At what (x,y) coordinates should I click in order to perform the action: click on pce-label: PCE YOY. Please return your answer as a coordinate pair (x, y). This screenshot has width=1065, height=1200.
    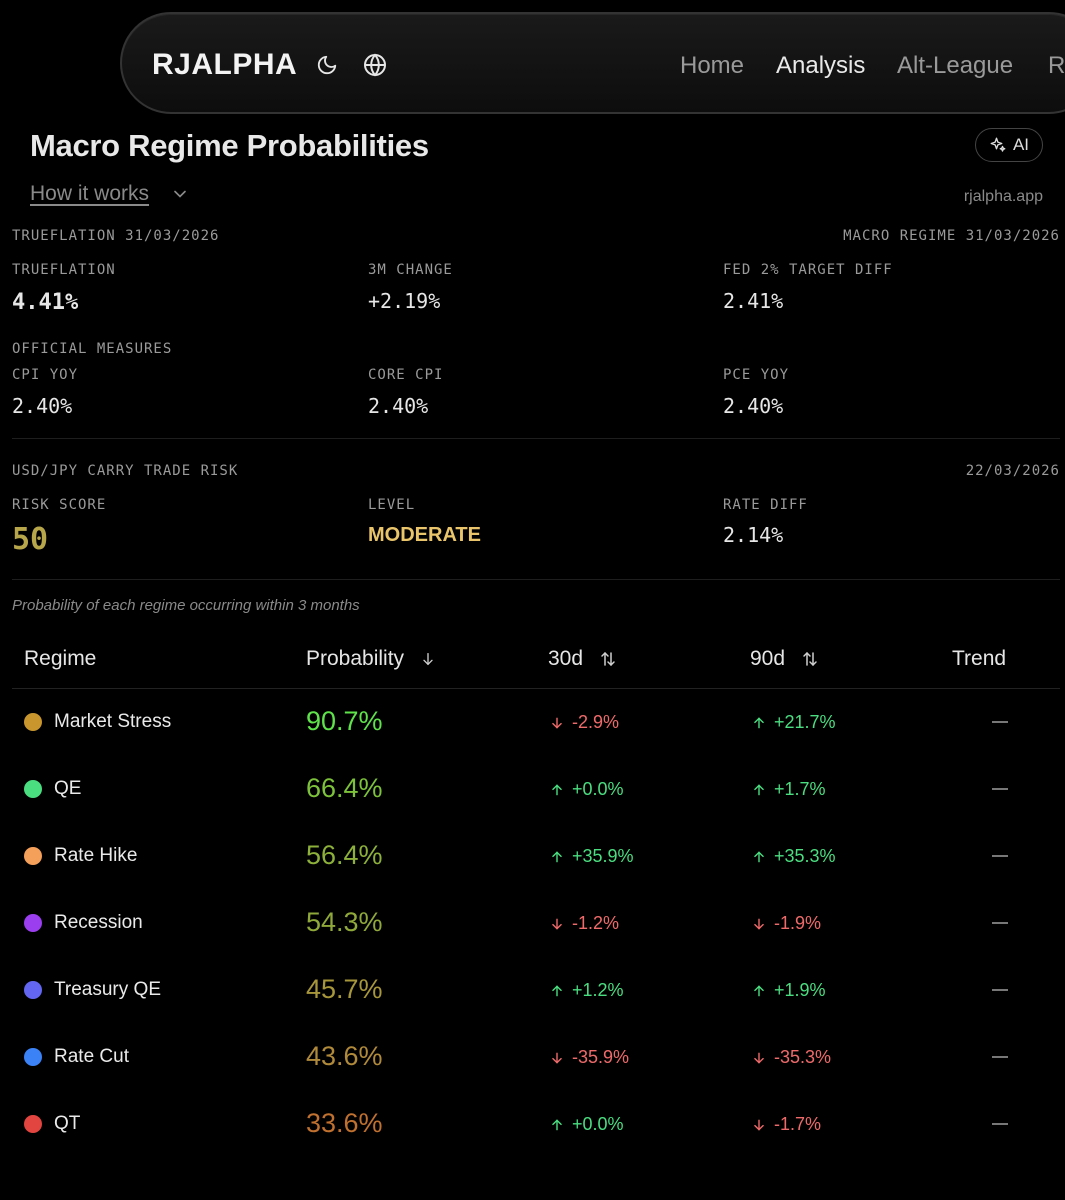
    Looking at the image, I should click on (756, 375).